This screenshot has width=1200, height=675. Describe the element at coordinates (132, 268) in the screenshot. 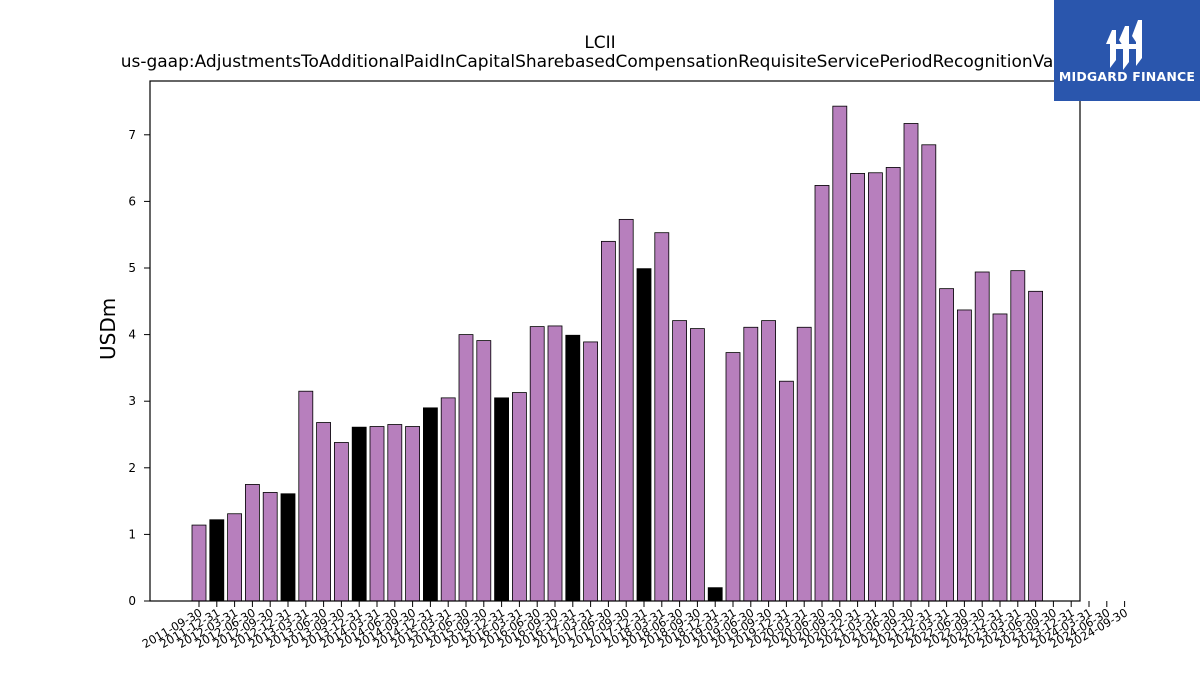

I see `y-tick-label: 5` at that location.